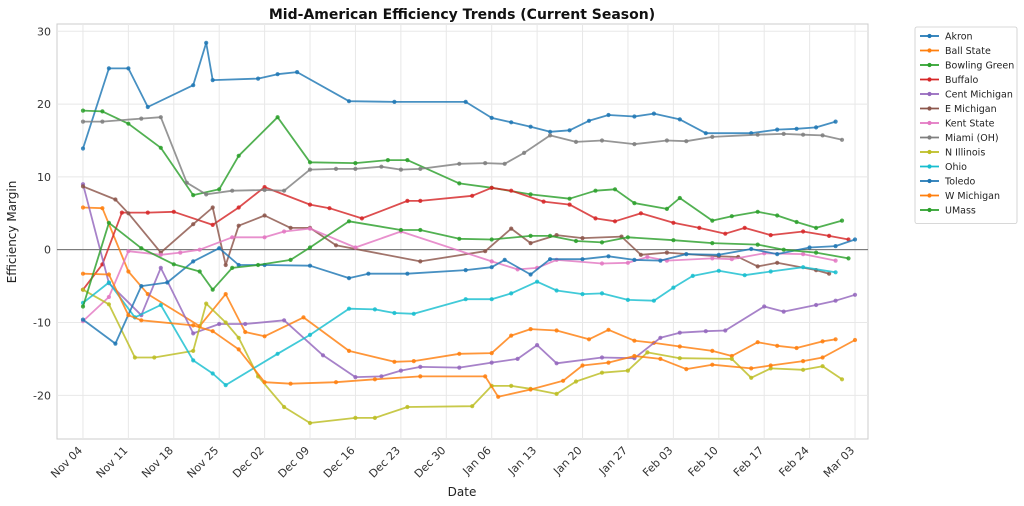 This screenshot has width=1024, height=506. What do you see at coordinates (979, 94) in the screenshot?
I see `legend-label: Cent Michigan` at bounding box center [979, 94].